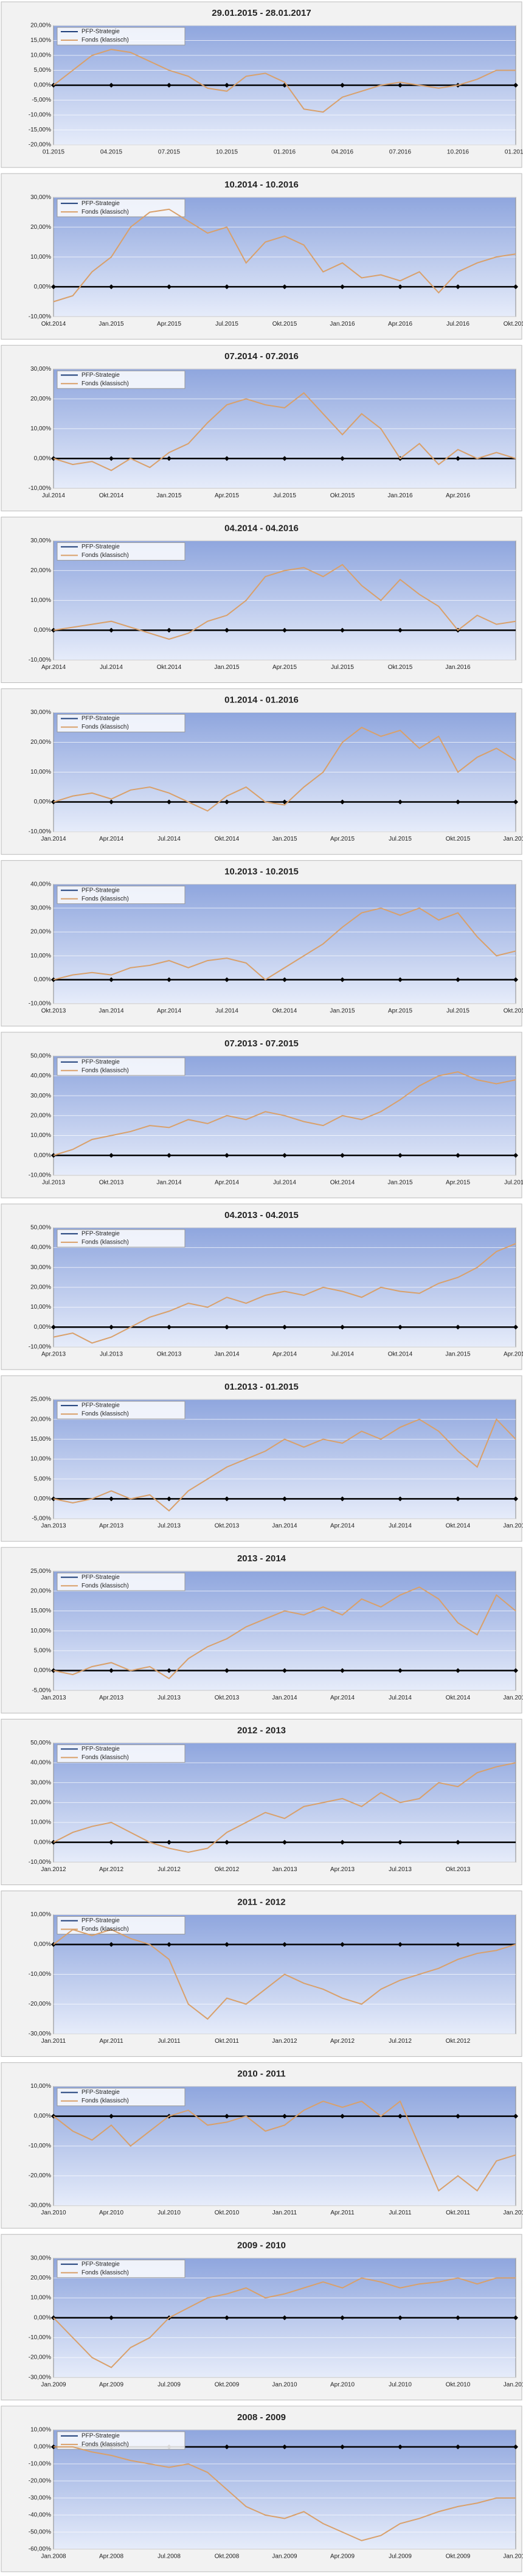 Image resolution: width=523 pixels, height=2576 pixels. I want to click on x-tick-label: 04.2016, so click(343, 152).